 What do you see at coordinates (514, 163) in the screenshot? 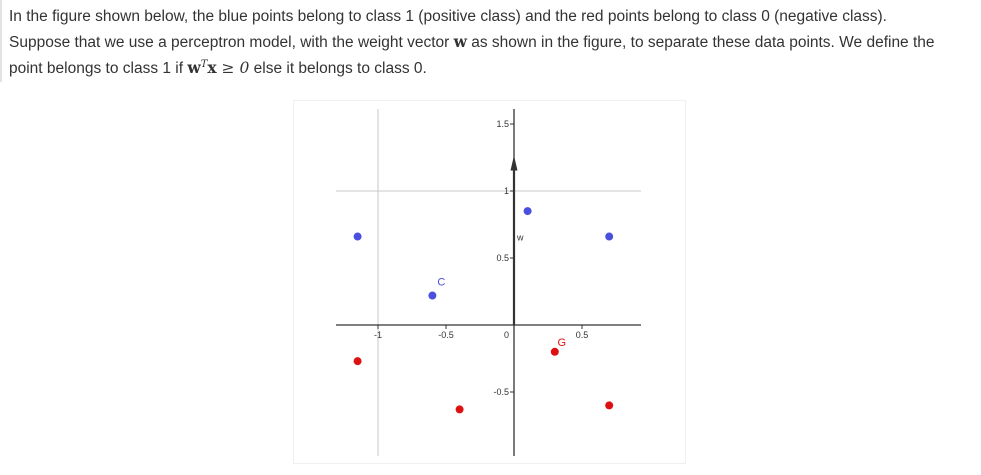
I see `weight-vector-arrowhead` at bounding box center [514, 163].